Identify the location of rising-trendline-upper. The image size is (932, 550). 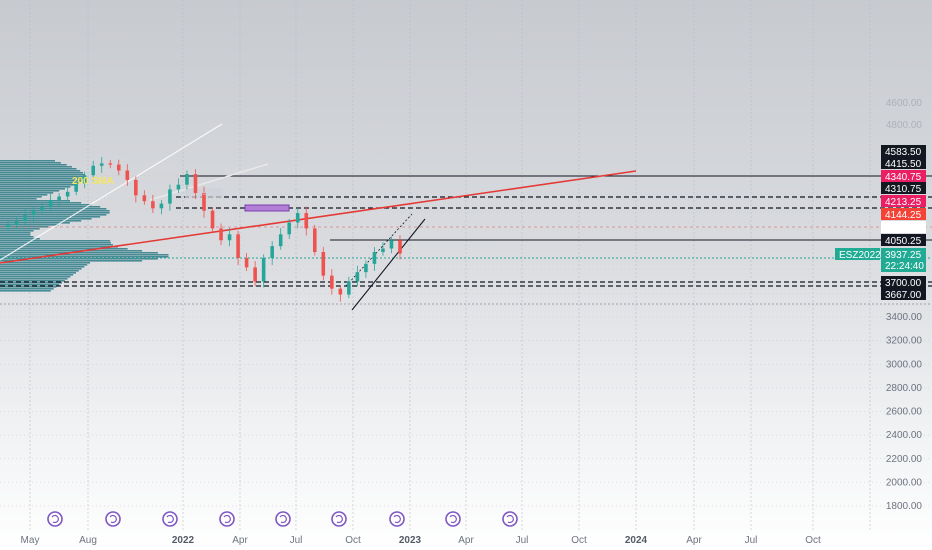
(111, 192).